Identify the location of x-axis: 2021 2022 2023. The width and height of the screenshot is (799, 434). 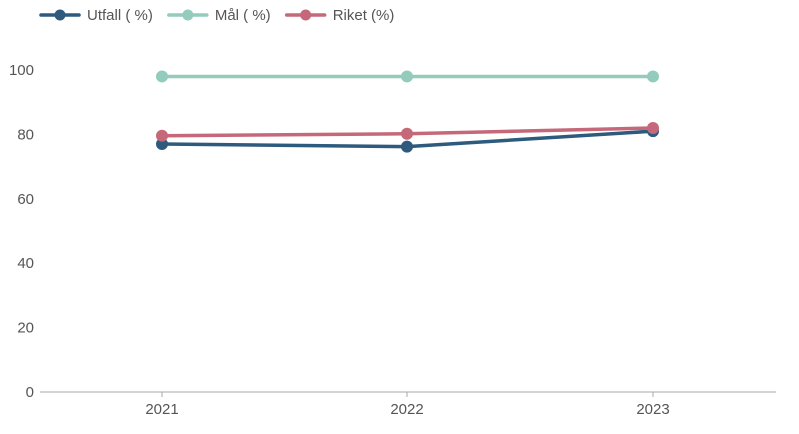
(408, 404).